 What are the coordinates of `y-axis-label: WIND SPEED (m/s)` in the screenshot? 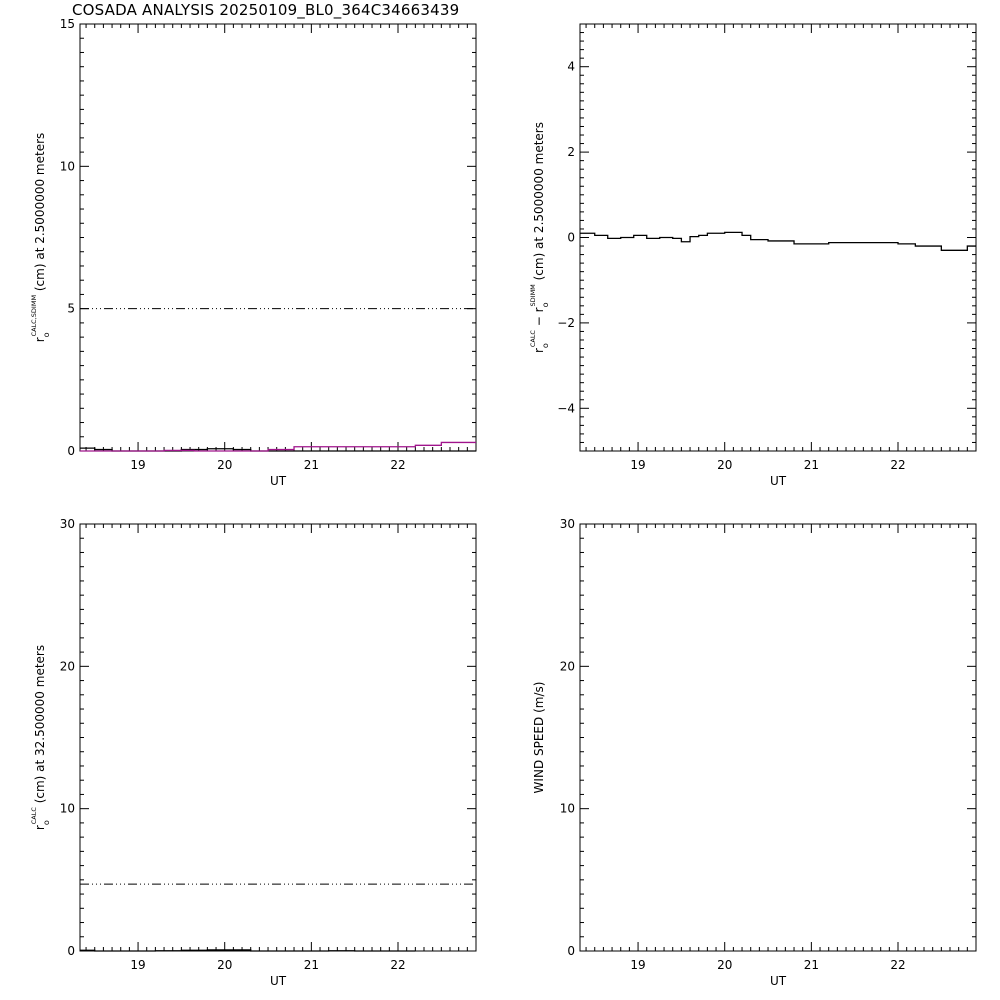 It's located at (539, 738).